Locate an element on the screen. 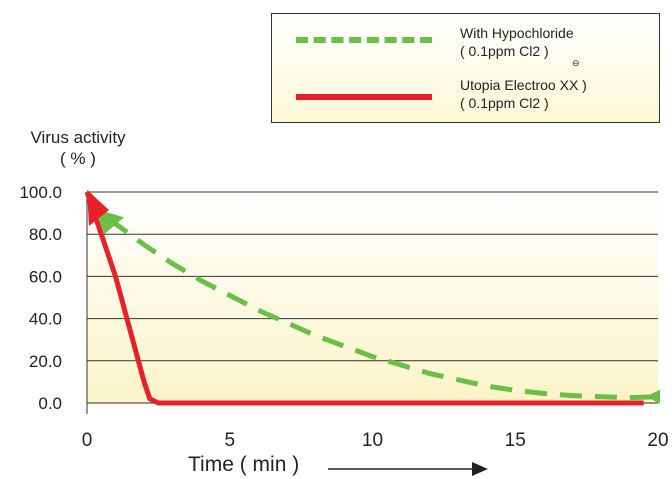 This screenshot has width=672, height=479. x-tick-label: 5 is located at coordinates (229, 440).